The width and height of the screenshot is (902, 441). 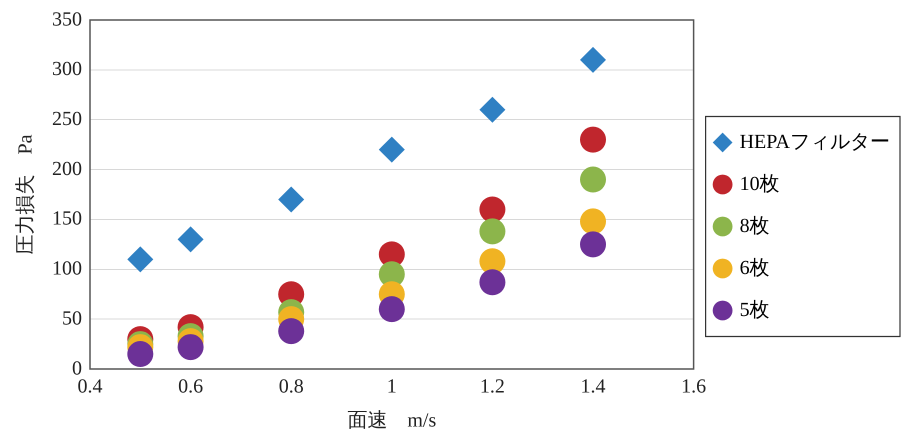 I want to click on x-tick-label: 1.2, so click(x=492, y=386).